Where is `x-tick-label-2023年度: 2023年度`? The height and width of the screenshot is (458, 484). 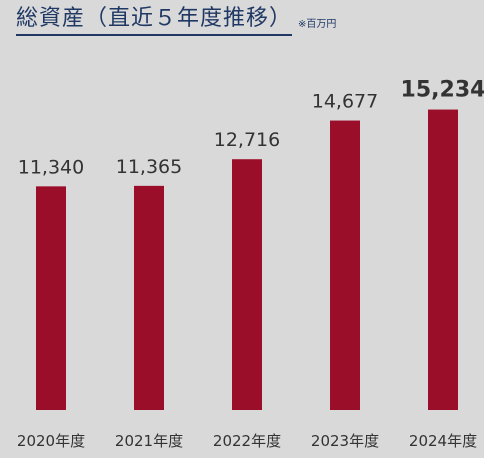 x-tick-label-2023年度: 2023年度 is located at coordinates (345, 441).